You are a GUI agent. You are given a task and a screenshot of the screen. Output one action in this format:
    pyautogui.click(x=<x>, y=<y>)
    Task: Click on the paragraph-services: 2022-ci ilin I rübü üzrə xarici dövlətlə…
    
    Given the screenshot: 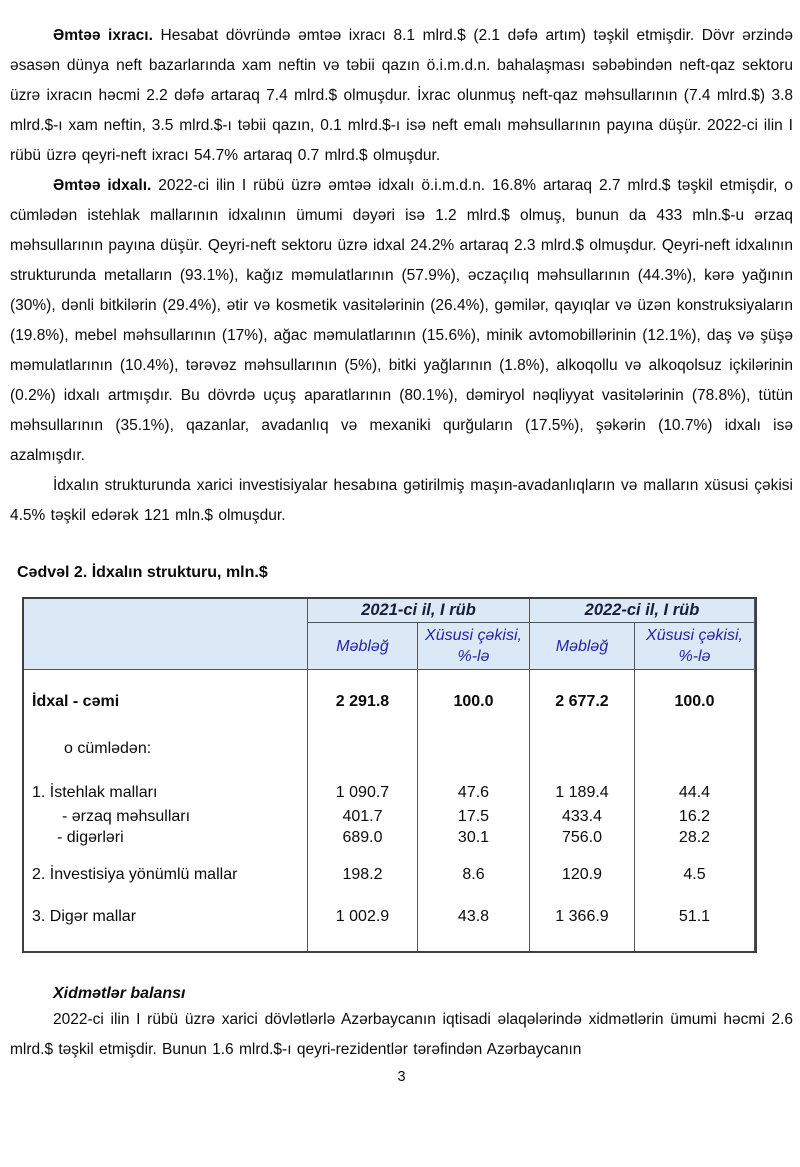 What is the action you would take?
    pyautogui.click(x=401, y=1035)
    